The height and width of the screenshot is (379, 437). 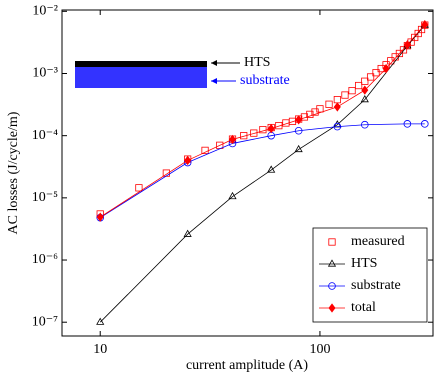 What do you see at coordinates (319, 349) in the screenshot?
I see `x-tick-label: 100` at bounding box center [319, 349].